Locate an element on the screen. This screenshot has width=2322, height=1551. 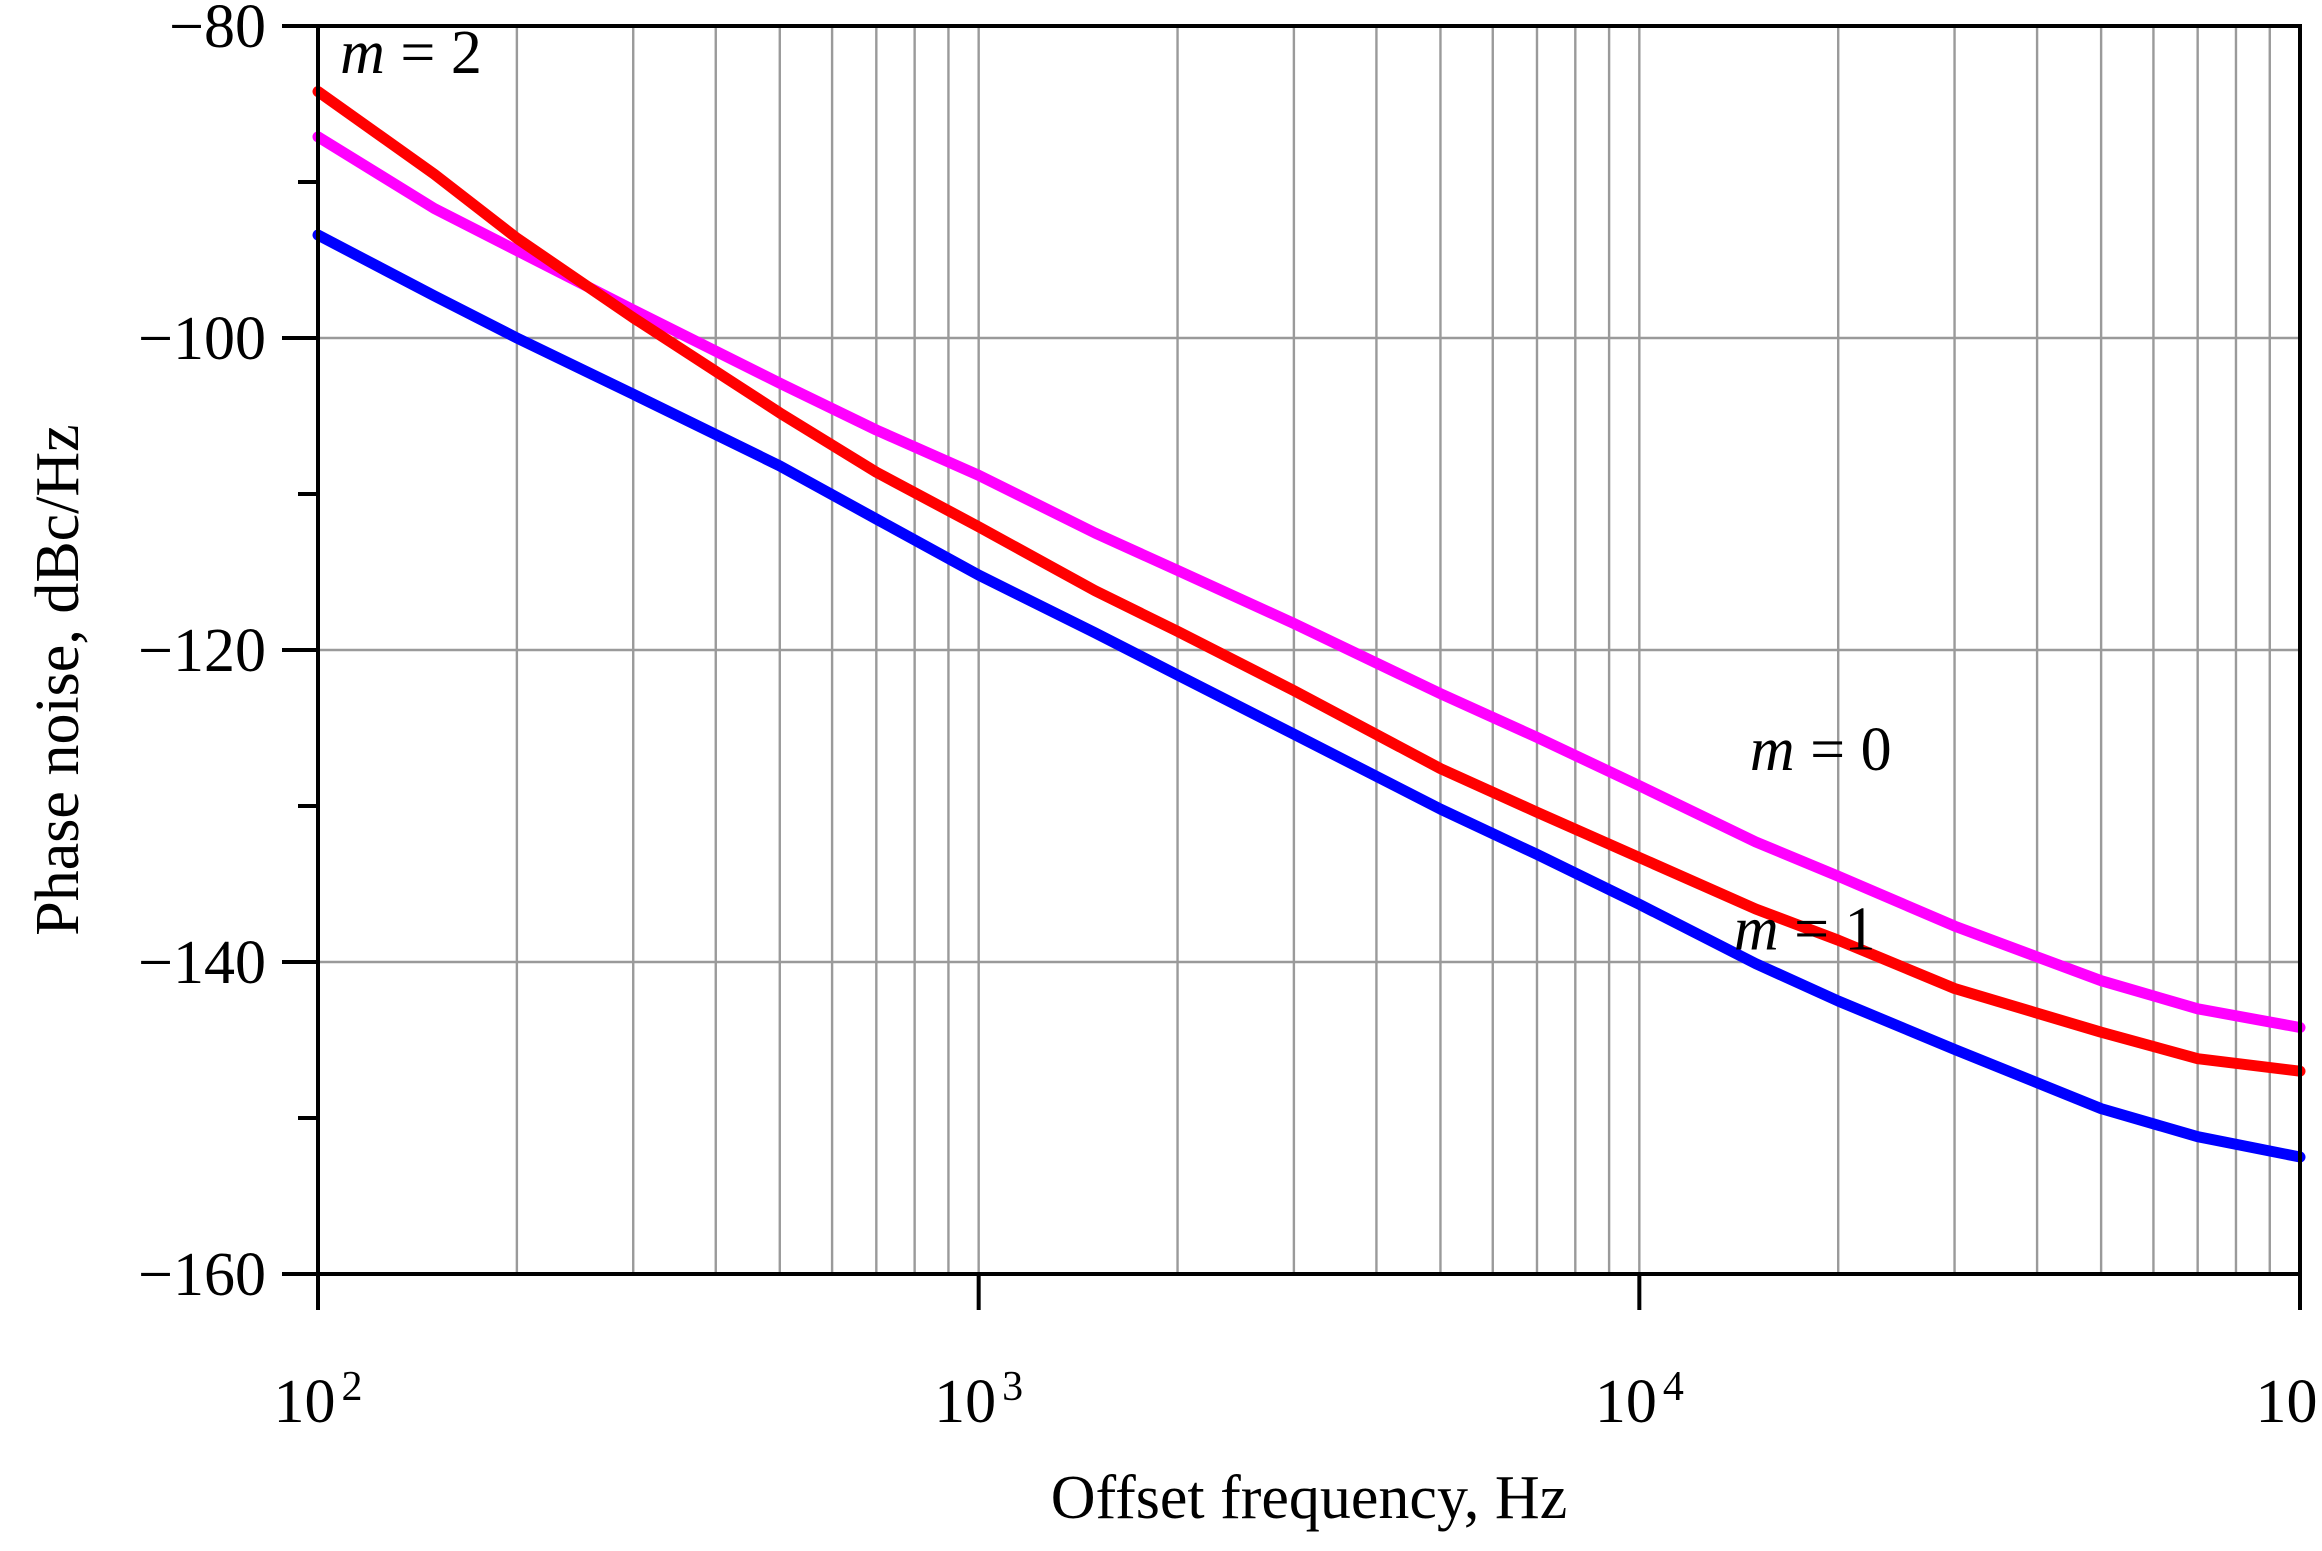
x-tick-label: 10 4 is located at coordinates (1639, 1400).